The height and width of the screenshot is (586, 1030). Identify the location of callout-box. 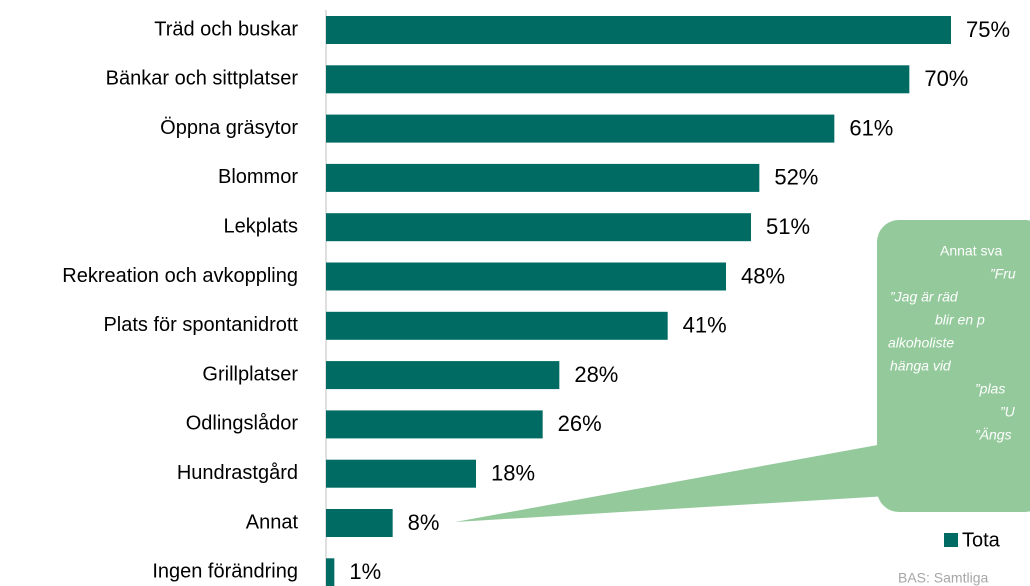
(953, 366).